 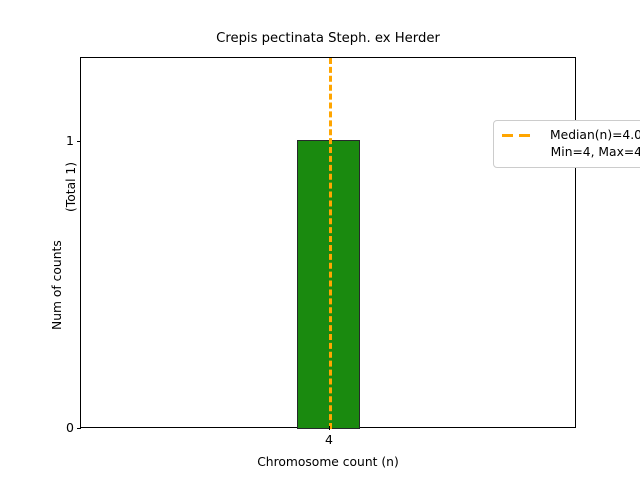 What do you see at coordinates (330, 243) in the screenshot?
I see `median-vline` at bounding box center [330, 243].